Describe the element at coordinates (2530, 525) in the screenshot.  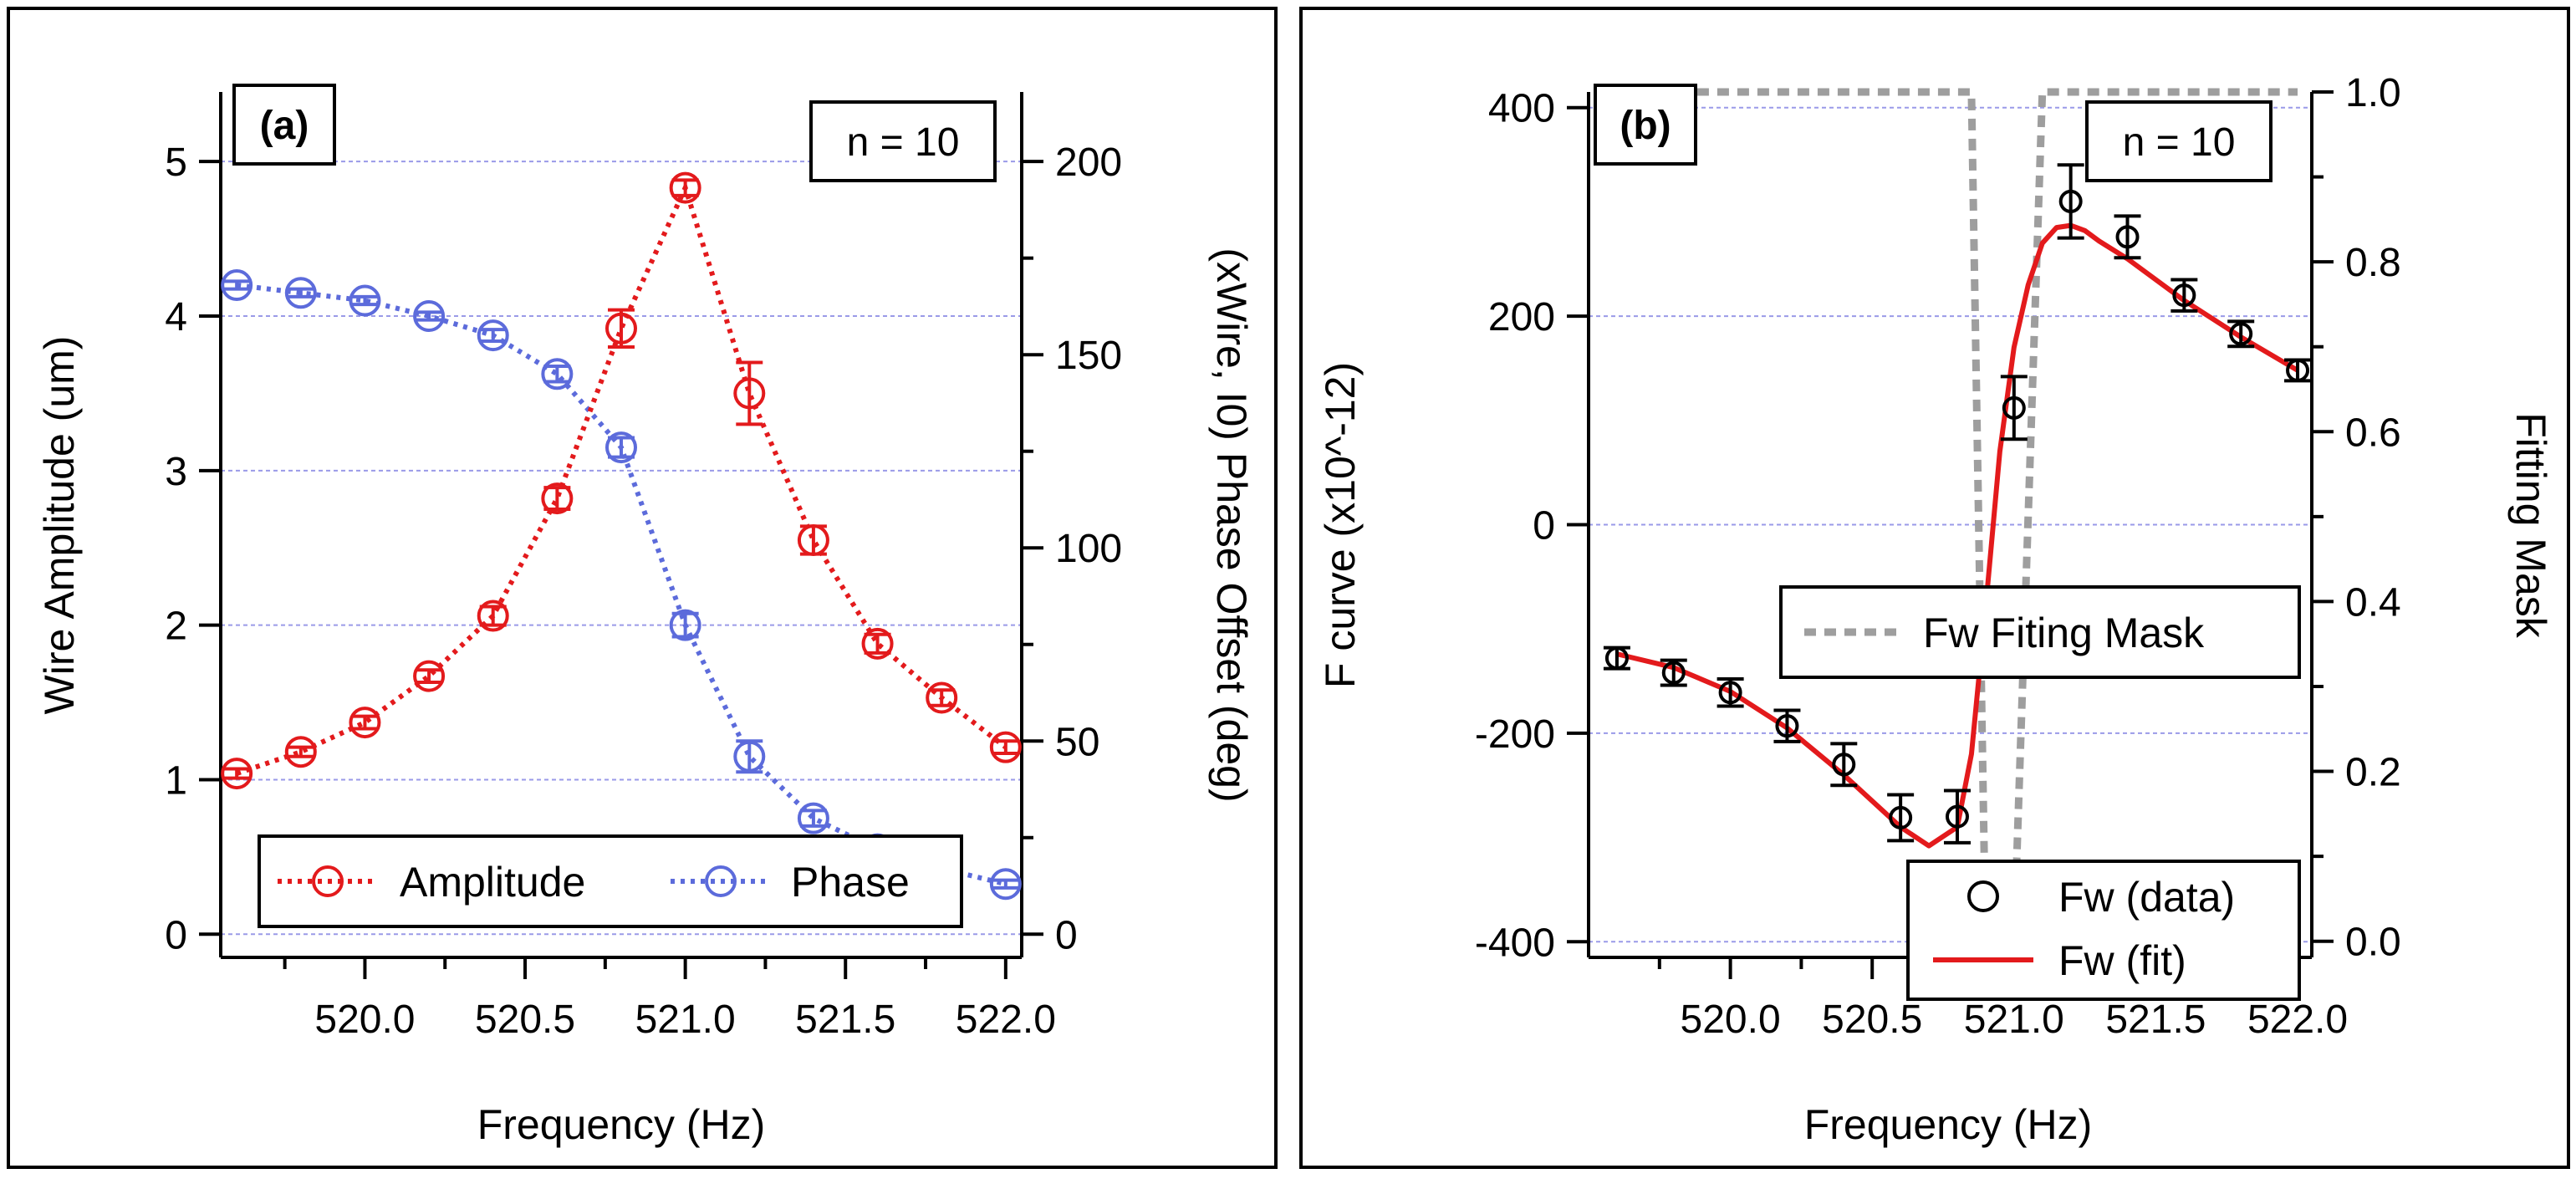
I see `panel-b-right-axis-label: Fitting Mask` at that location.